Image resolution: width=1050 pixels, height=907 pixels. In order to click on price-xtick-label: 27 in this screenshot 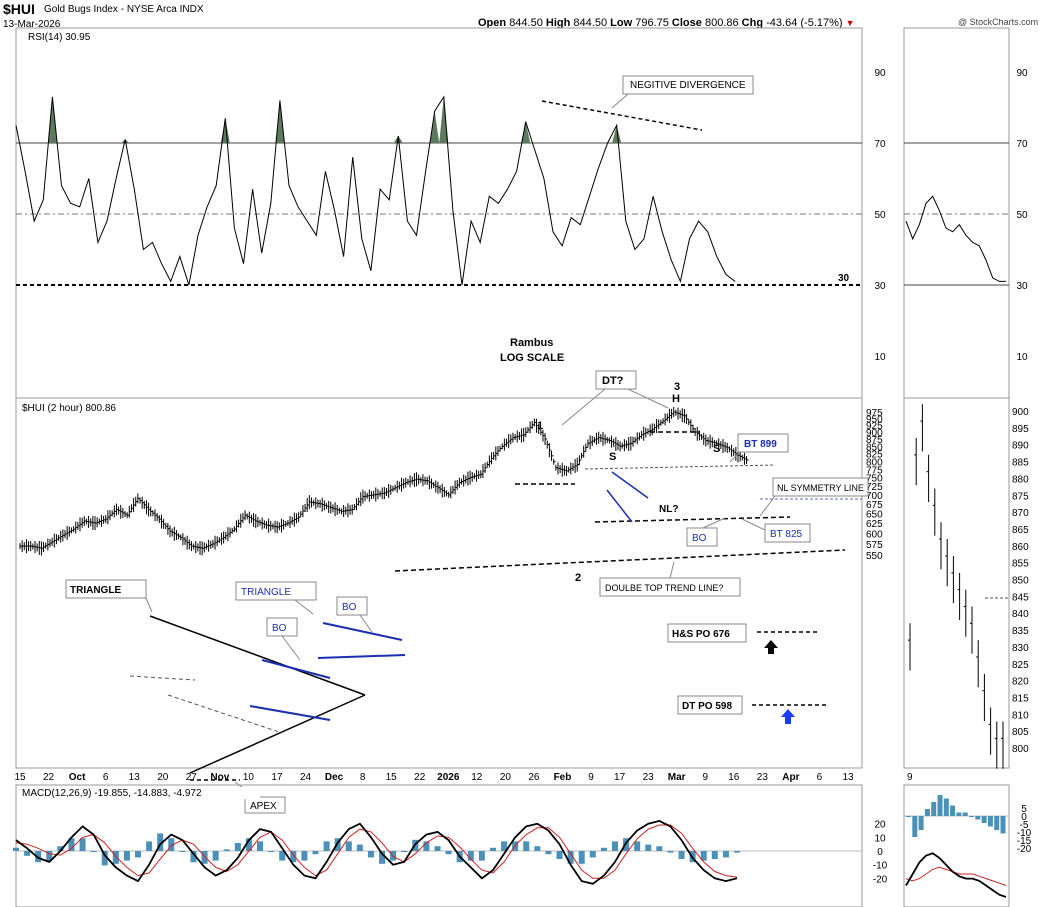, I will do `click(192, 777)`.